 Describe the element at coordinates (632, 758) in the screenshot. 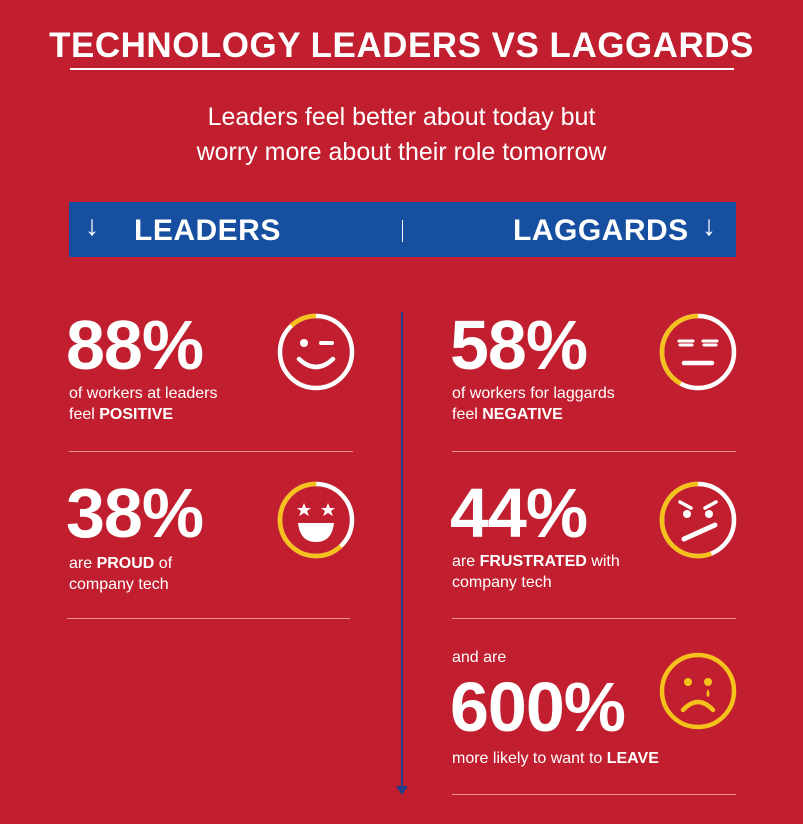

I see `emphasis: LEAVE` at that location.